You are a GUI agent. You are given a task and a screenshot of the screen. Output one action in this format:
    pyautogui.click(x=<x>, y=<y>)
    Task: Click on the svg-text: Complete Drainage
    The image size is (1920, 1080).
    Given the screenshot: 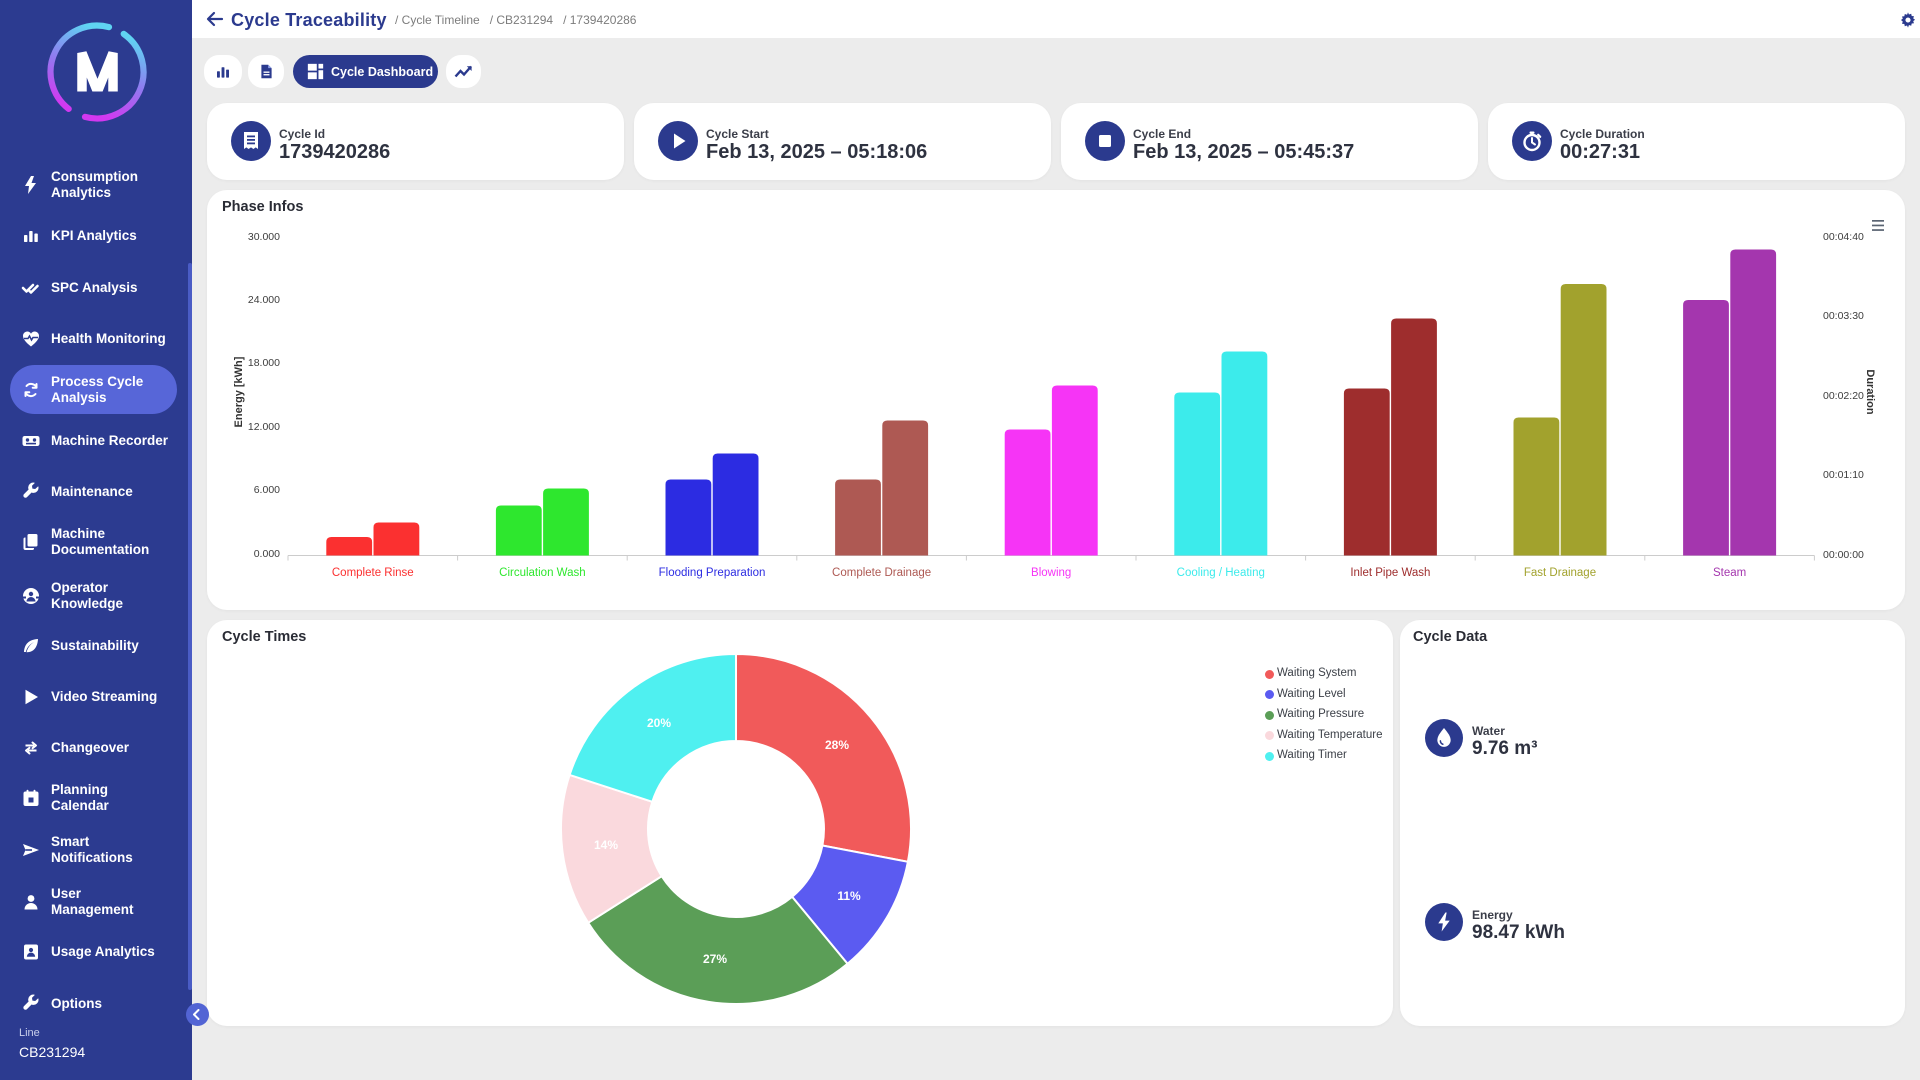 What is the action you would take?
    pyautogui.click(x=881, y=573)
    